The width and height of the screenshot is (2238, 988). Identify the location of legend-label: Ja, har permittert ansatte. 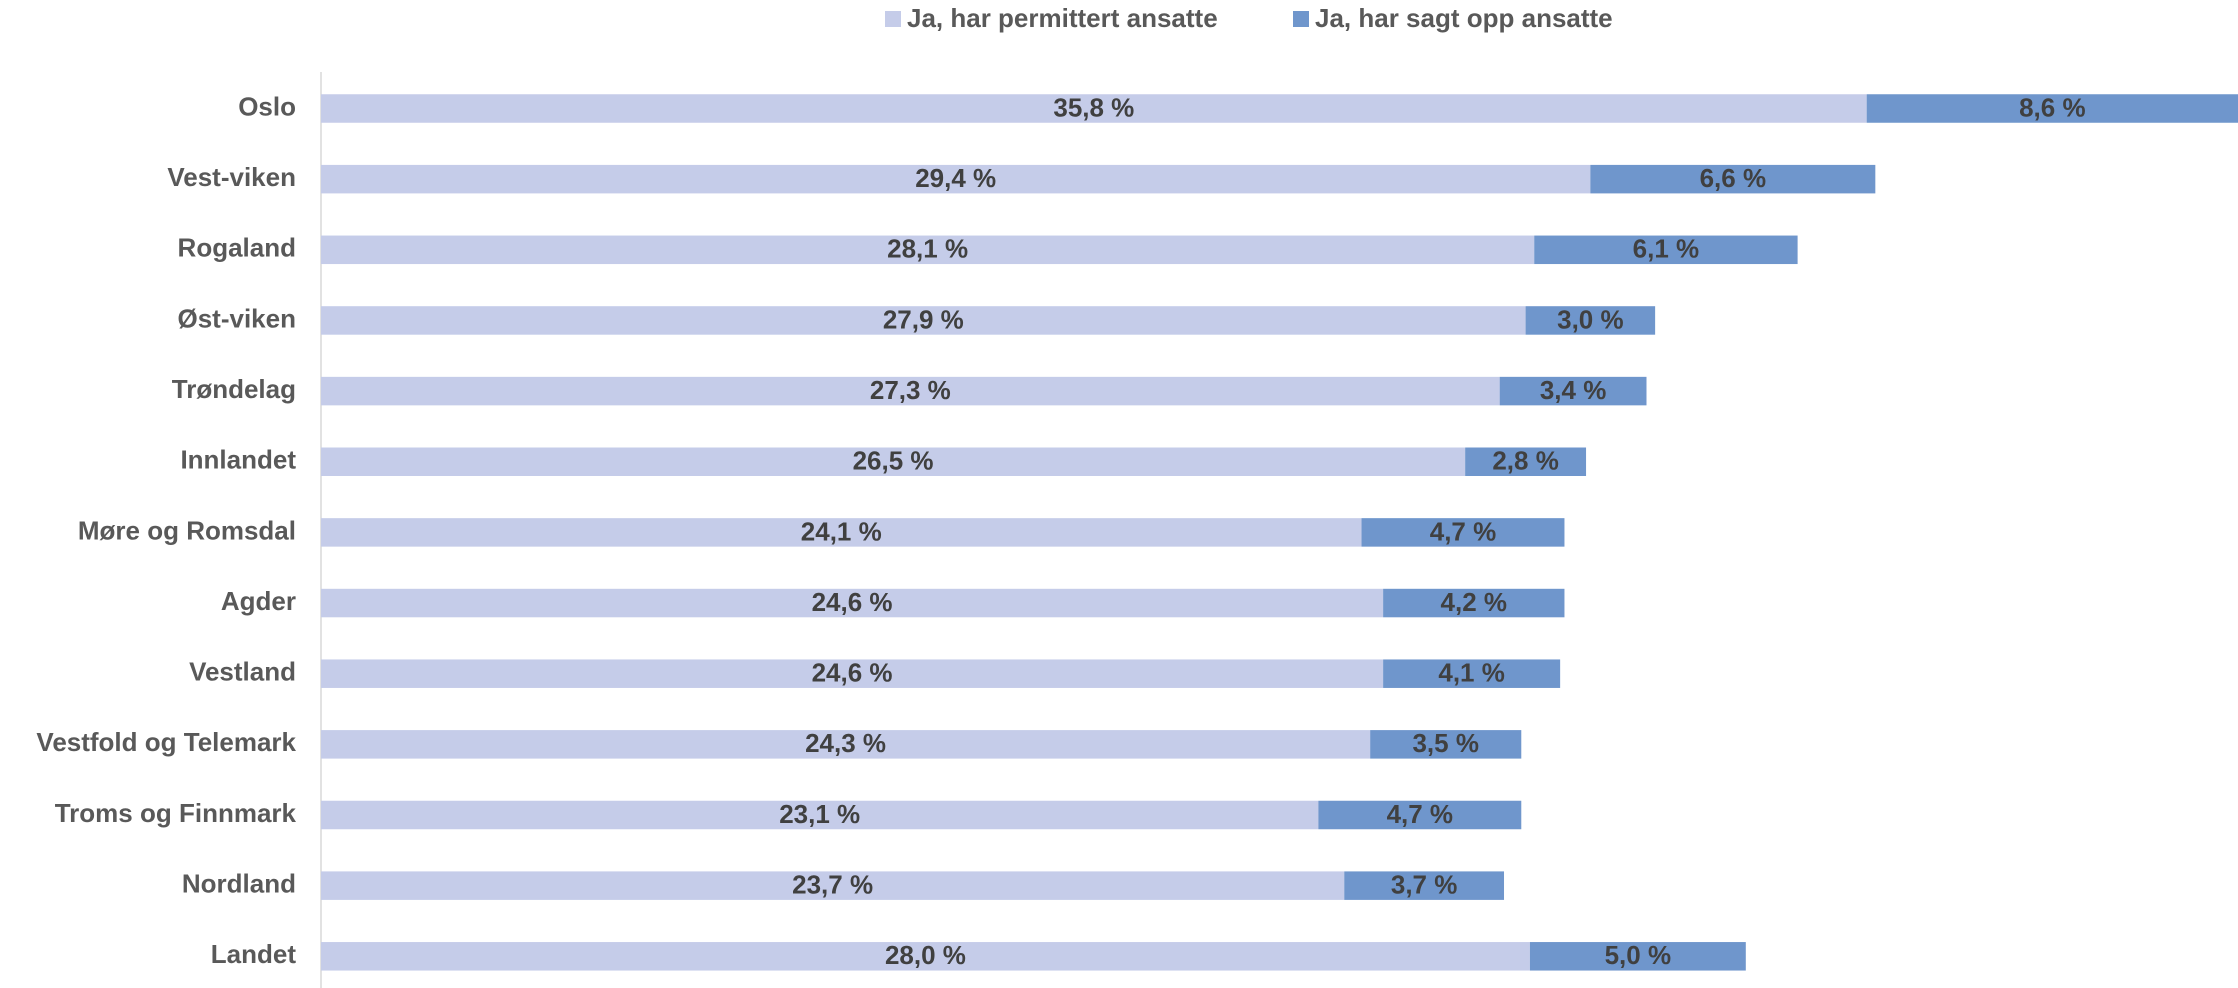
(1062, 18).